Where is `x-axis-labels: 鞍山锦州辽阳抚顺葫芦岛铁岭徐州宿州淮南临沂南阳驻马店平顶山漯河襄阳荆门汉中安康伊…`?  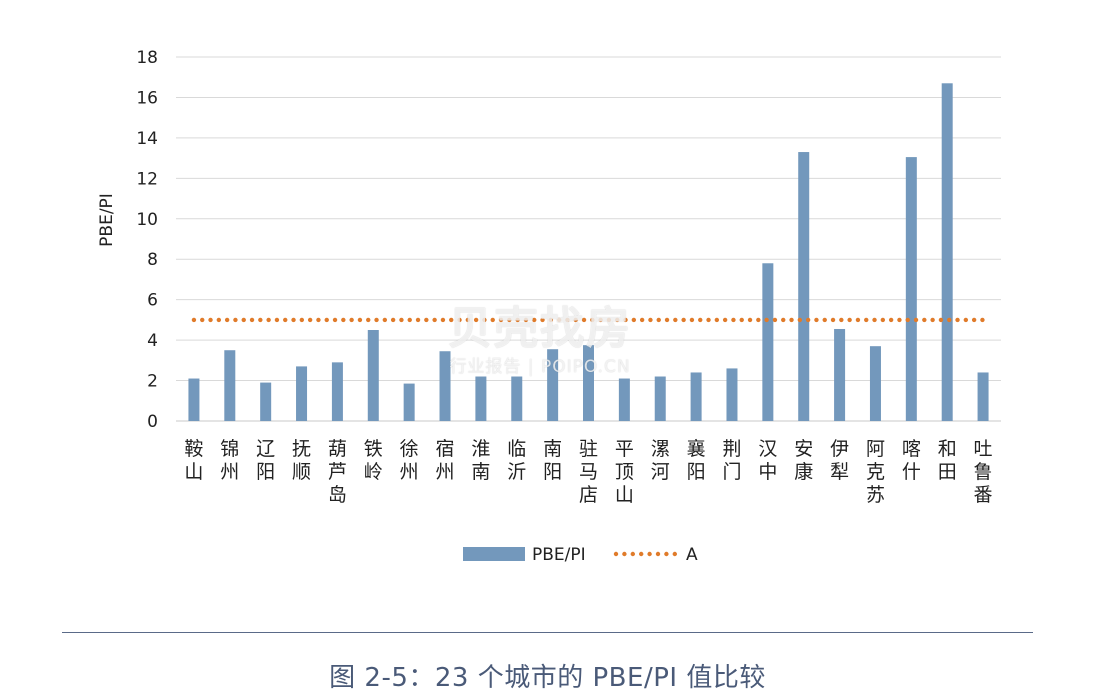
x-axis-labels: 鞍山锦州辽阳抚顺葫芦岛铁岭徐州宿州淮南临沂南阳驻马店平顶山漯河襄阳荆门汉中安康伊… is located at coordinates (588, 472).